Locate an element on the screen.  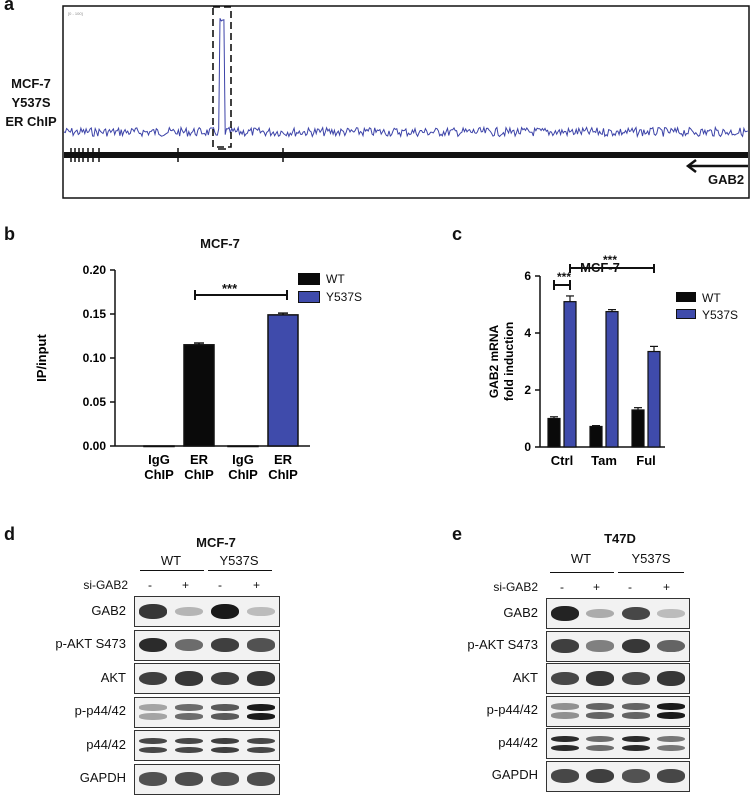
side-label-line-3: ER ChIP is located at coordinates (31, 121).